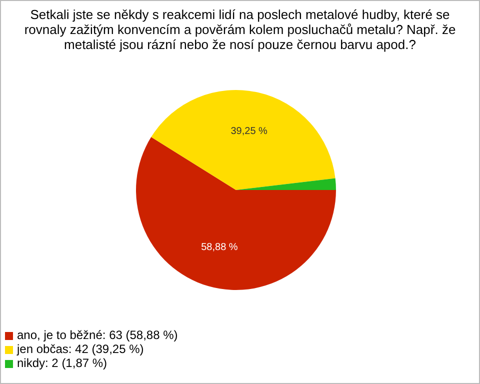 This screenshot has height=384, width=480. Describe the element at coordinates (97, 335) in the screenshot. I see `legend-label: ano, je to běžné: 63 (58,88 %)` at that location.